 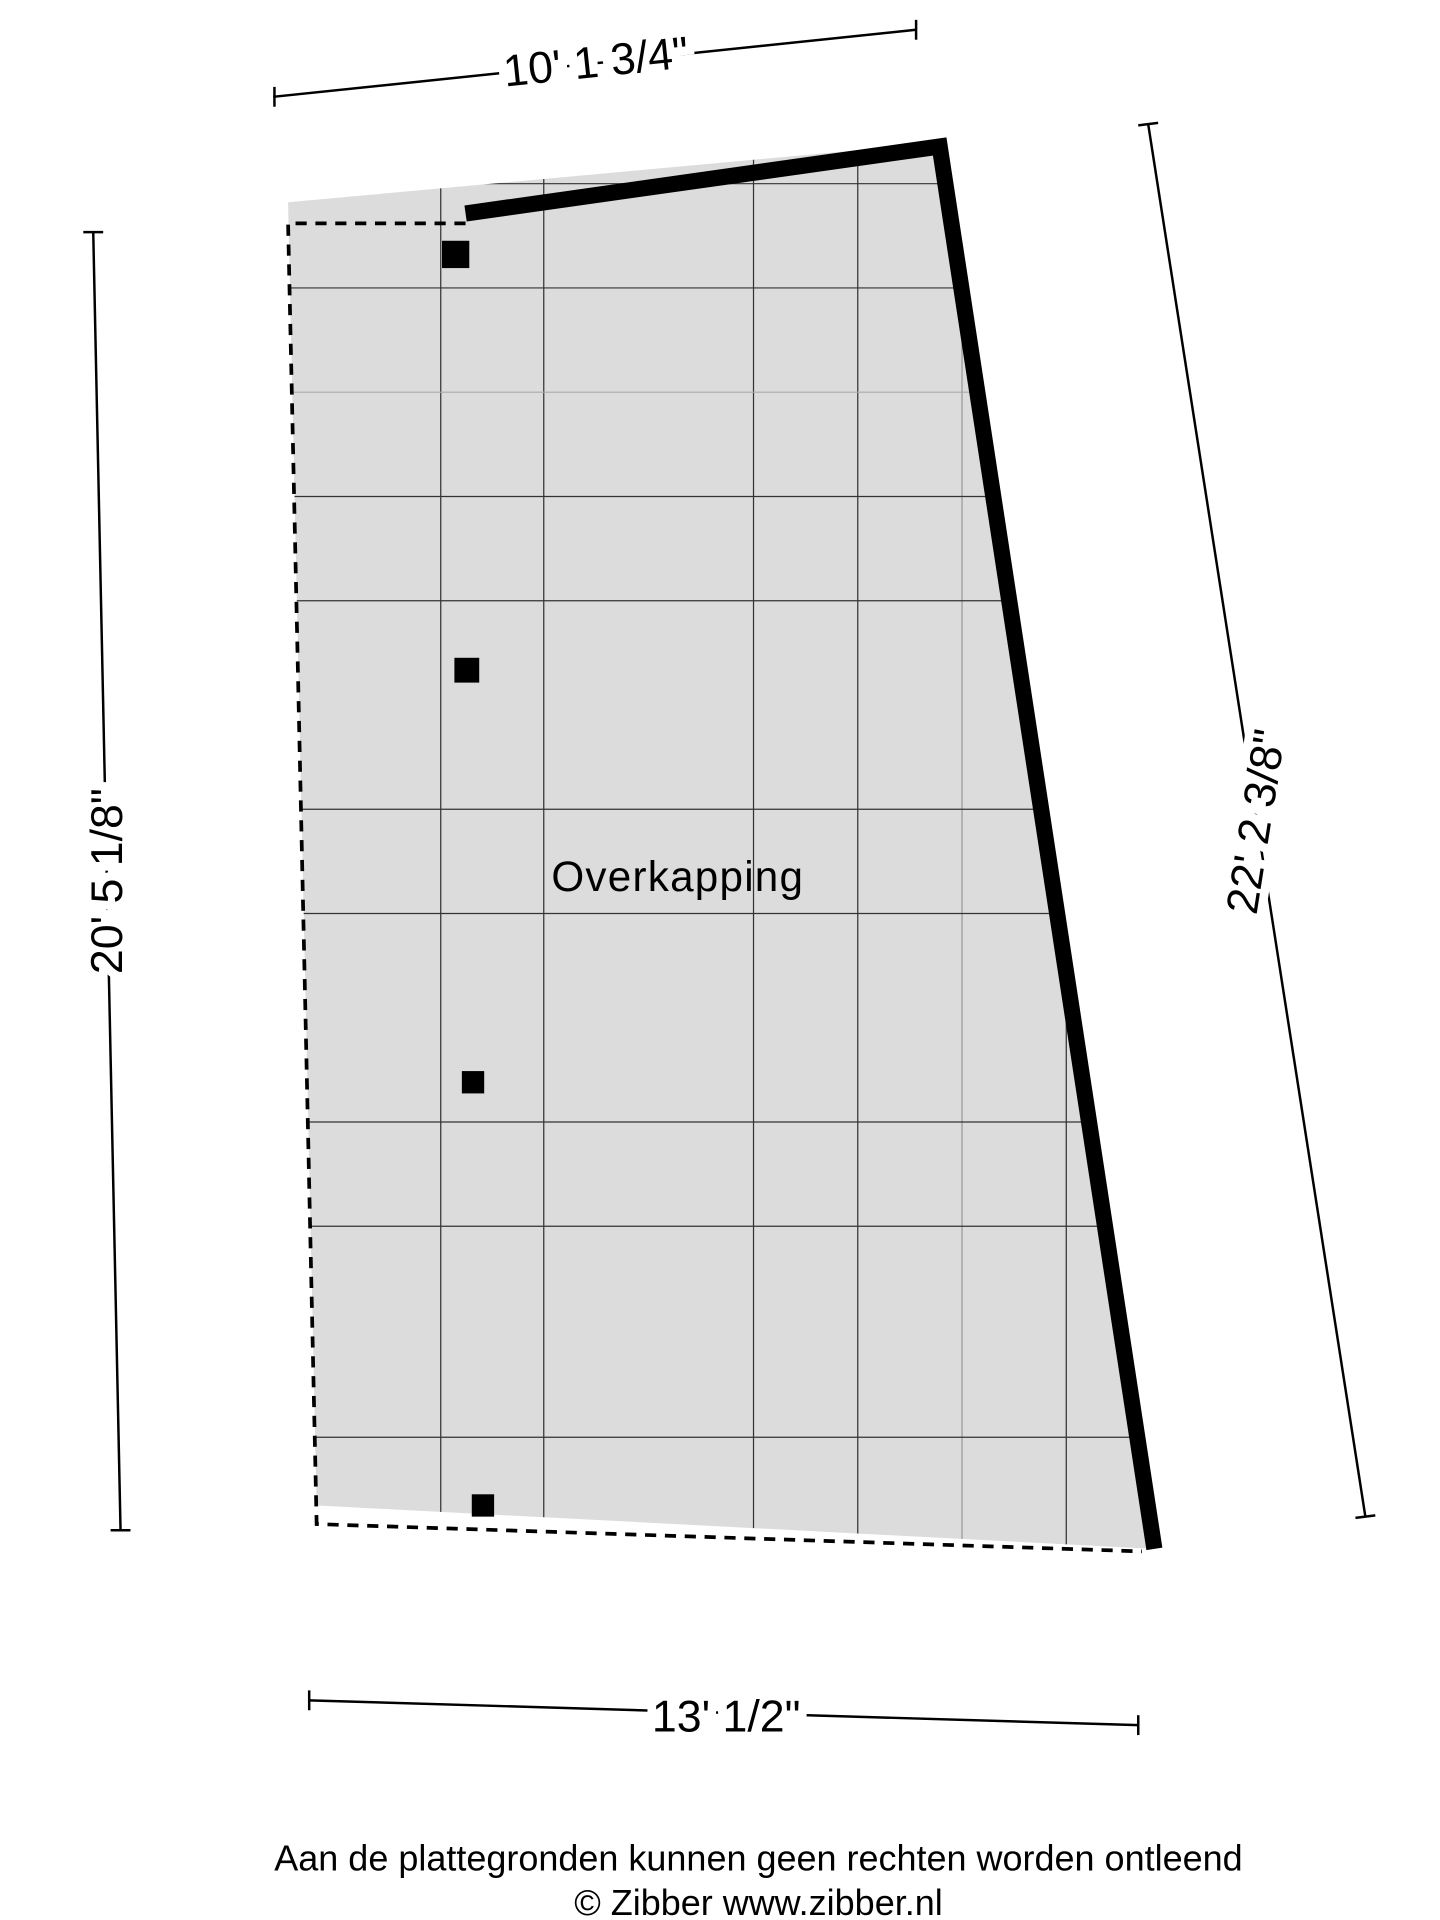 I want to click on copyright: © Zibber www.zibber.nl, so click(x=758, y=1901).